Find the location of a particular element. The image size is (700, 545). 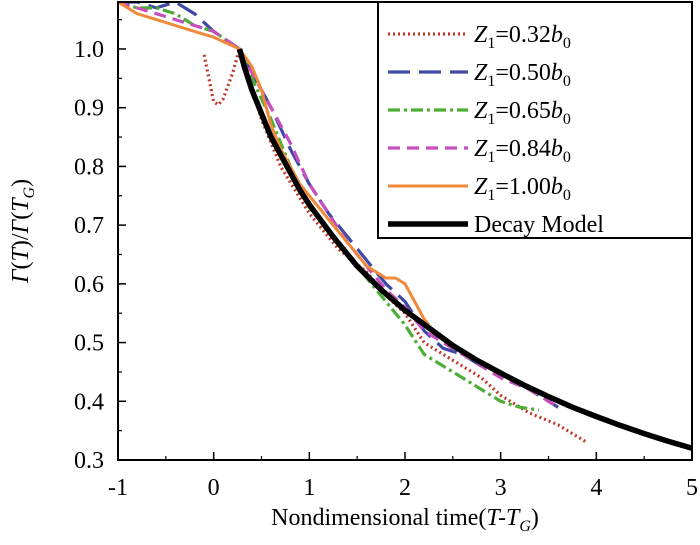

y-tick-label: 0.7 is located at coordinates (89, 226).